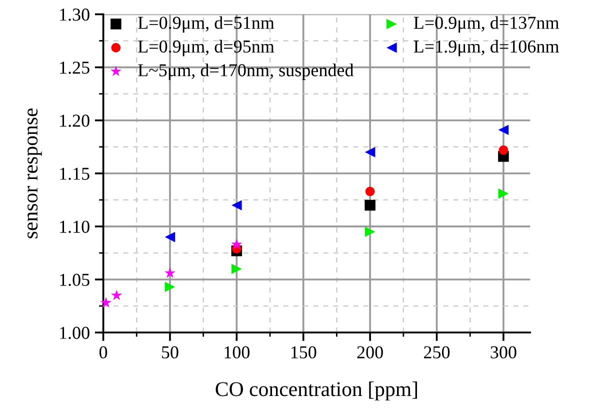  What do you see at coordinates (503, 352) in the screenshot?
I see `x-tick-label: 300` at bounding box center [503, 352].